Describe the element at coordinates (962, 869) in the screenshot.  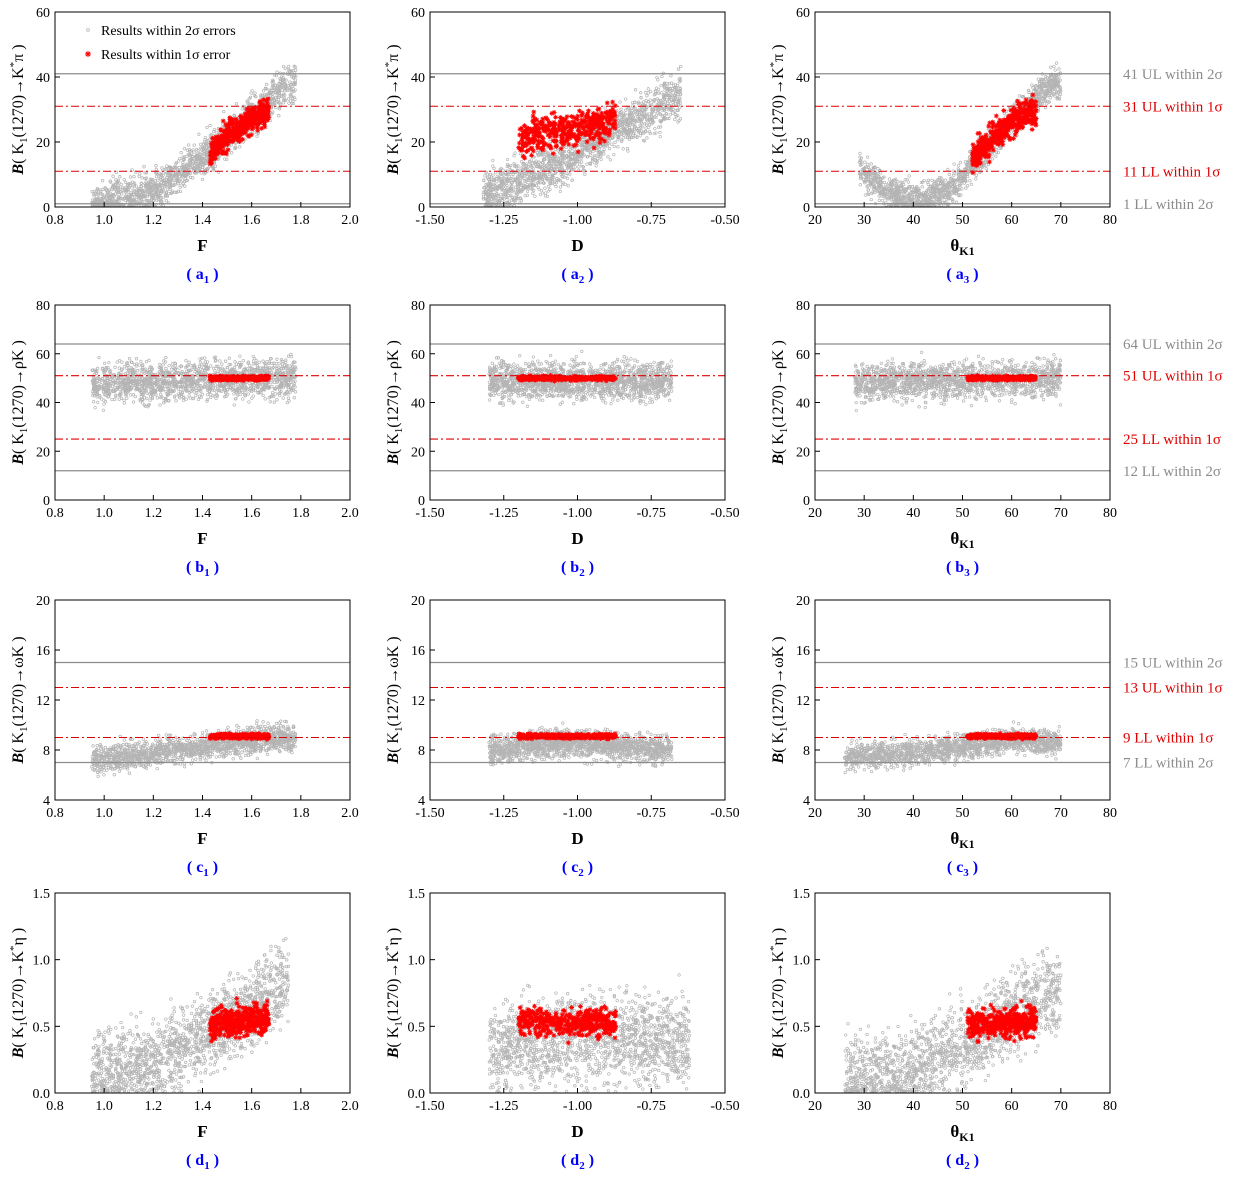
I see `panel-label: ( c3 )` at that location.